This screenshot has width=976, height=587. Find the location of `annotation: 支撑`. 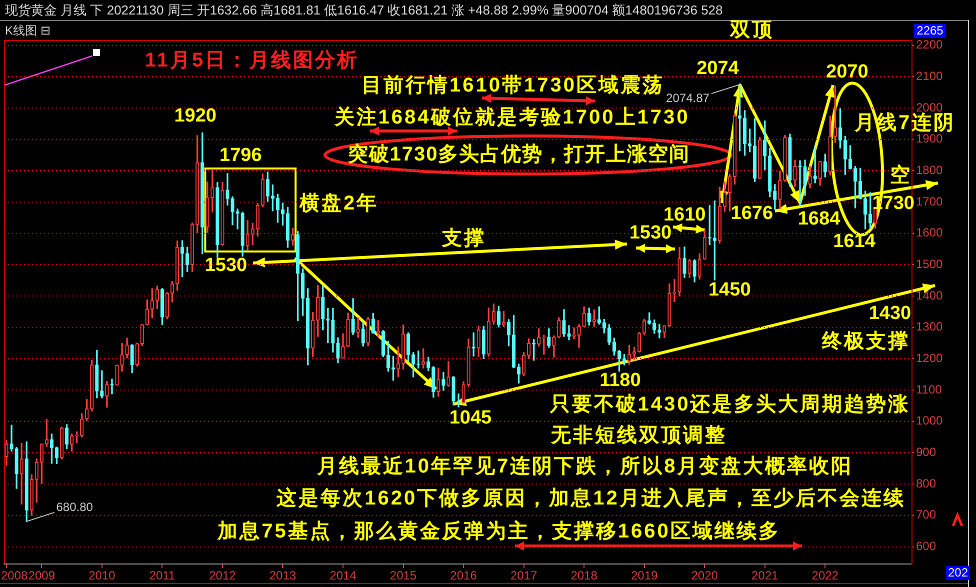

annotation: 支撑 is located at coordinates (463, 239).